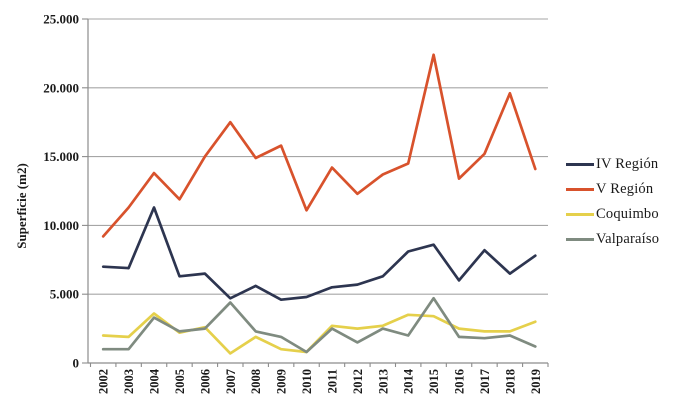 Image resolution: width=679 pixels, height=414 pixels. What do you see at coordinates (625, 189) in the screenshot?
I see `legend-label-v-region: V Región` at bounding box center [625, 189].